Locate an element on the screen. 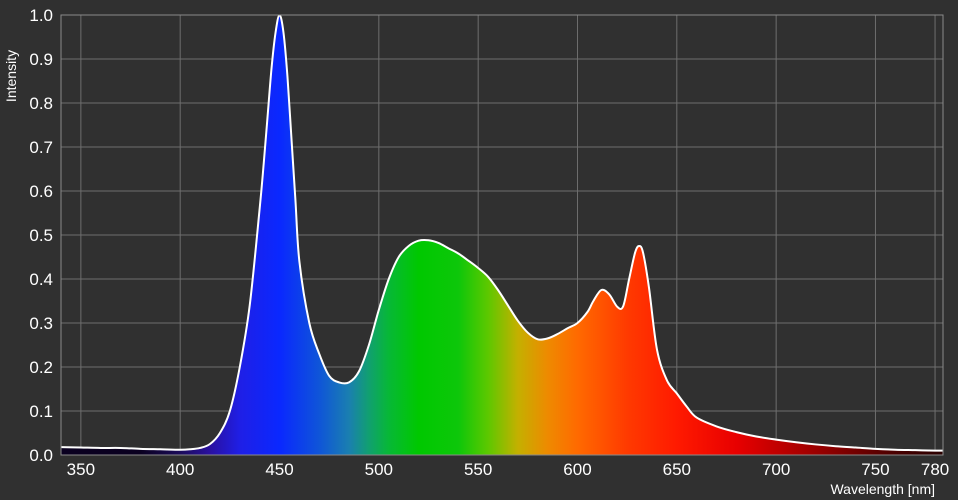 The width and height of the screenshot is (958, 500). x-tick-label: 450 is located at coordinates (279, 469).